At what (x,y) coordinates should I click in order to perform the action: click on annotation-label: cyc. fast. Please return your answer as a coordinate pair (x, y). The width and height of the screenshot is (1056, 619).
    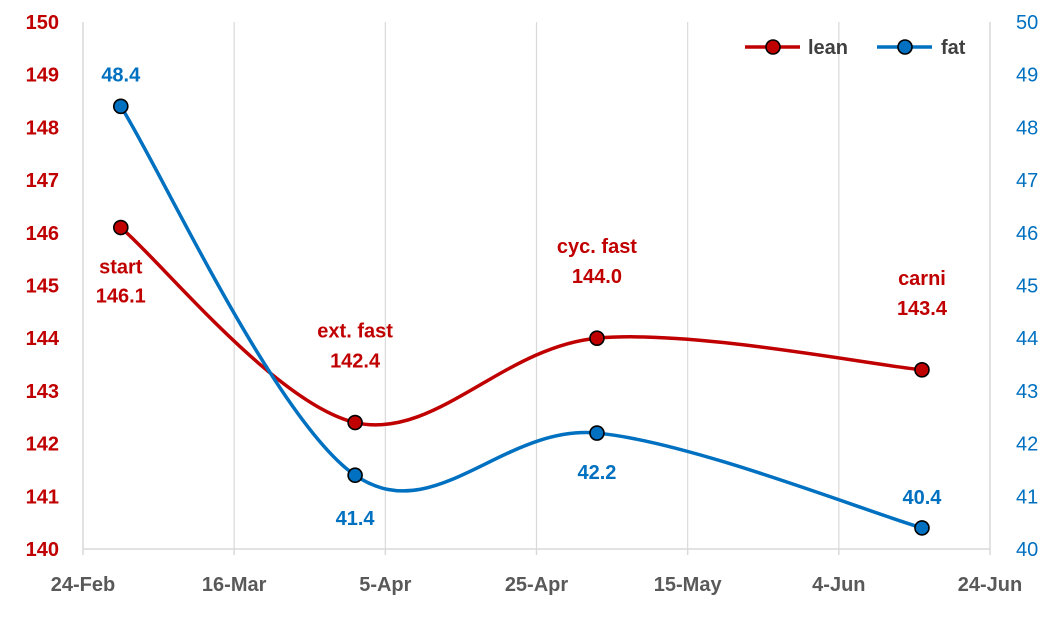
    Looking at the image, I should click on (597, 247).